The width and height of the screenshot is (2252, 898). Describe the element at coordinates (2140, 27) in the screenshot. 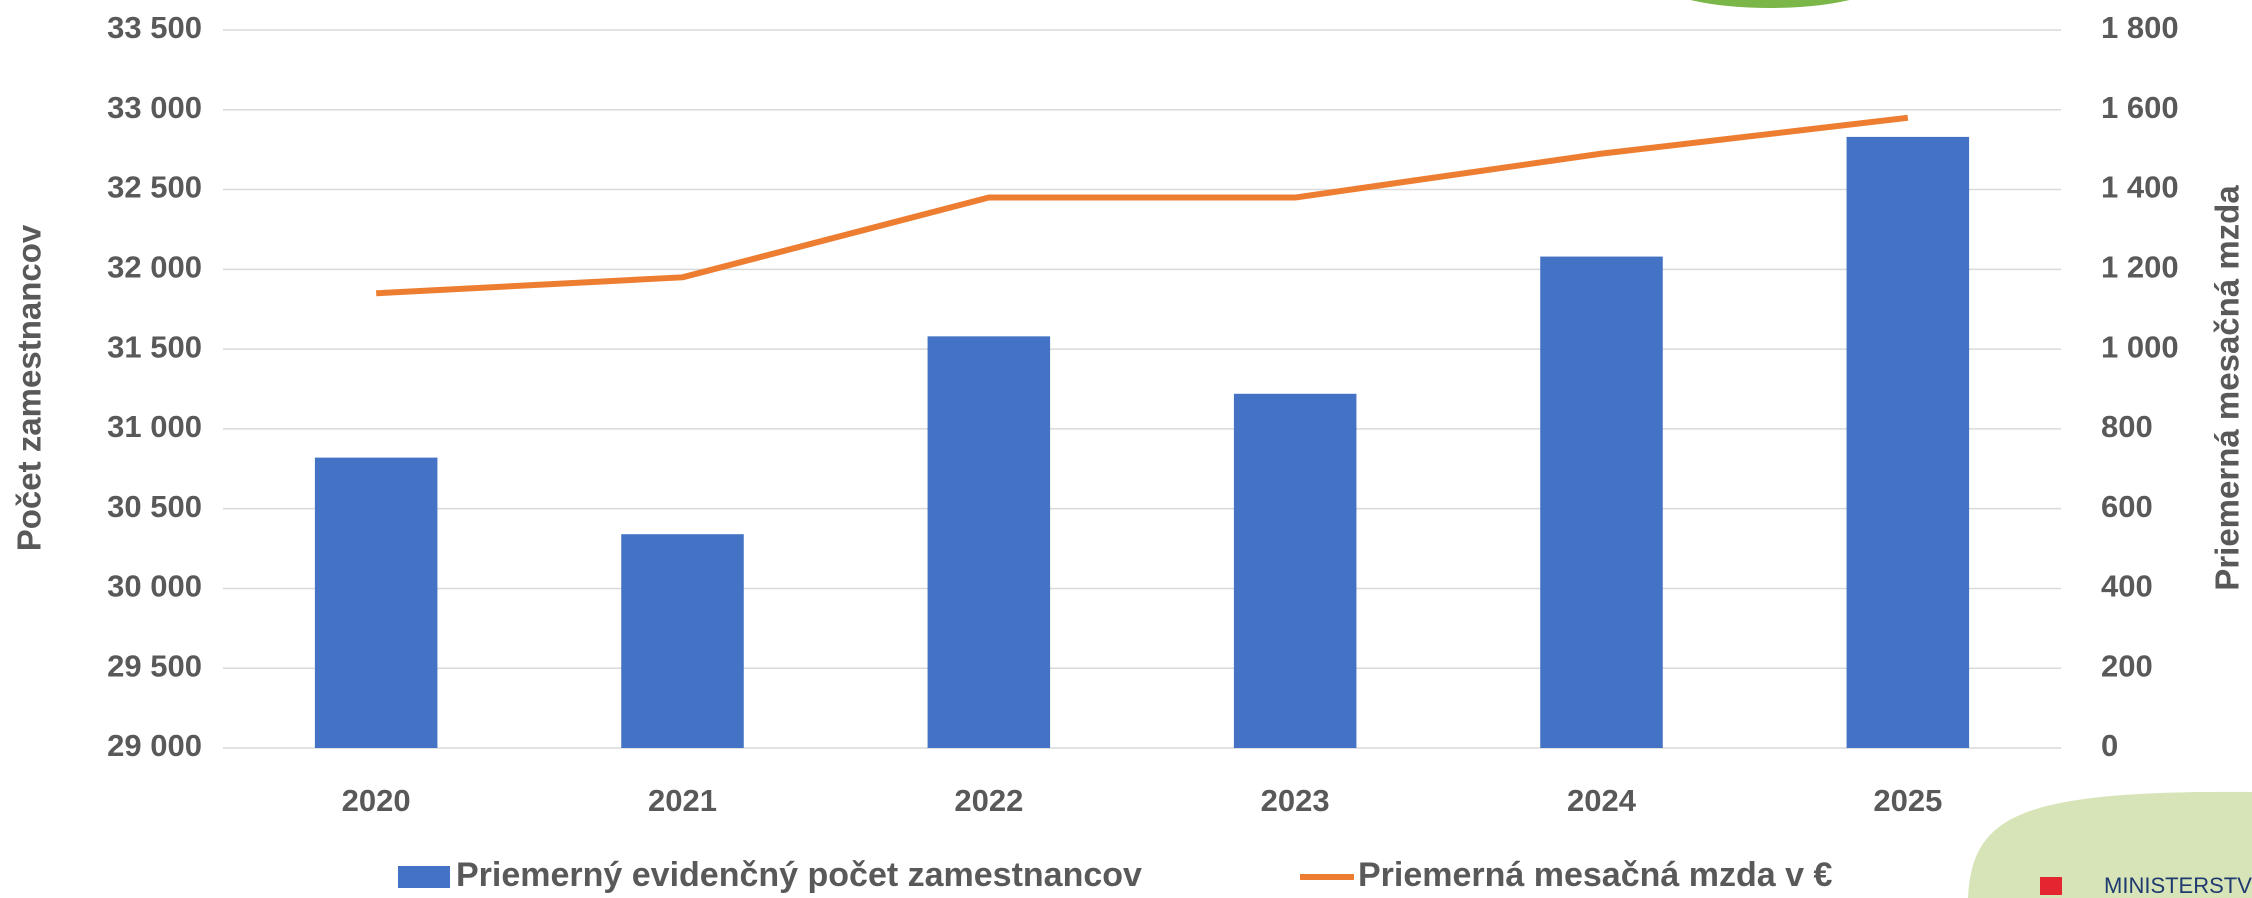

I see `y2-tick-label: 1 800` at that location.